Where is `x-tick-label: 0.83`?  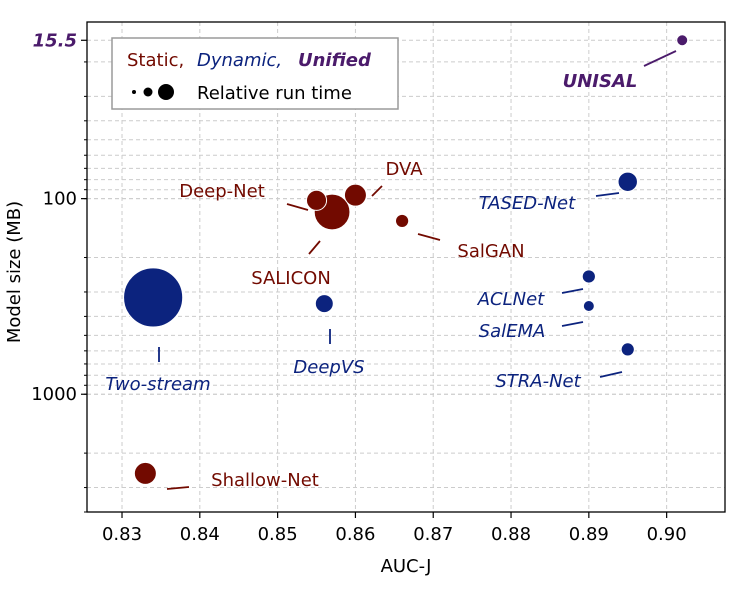
x-tick-label: 0.83 is located at coordinates (122, 534).